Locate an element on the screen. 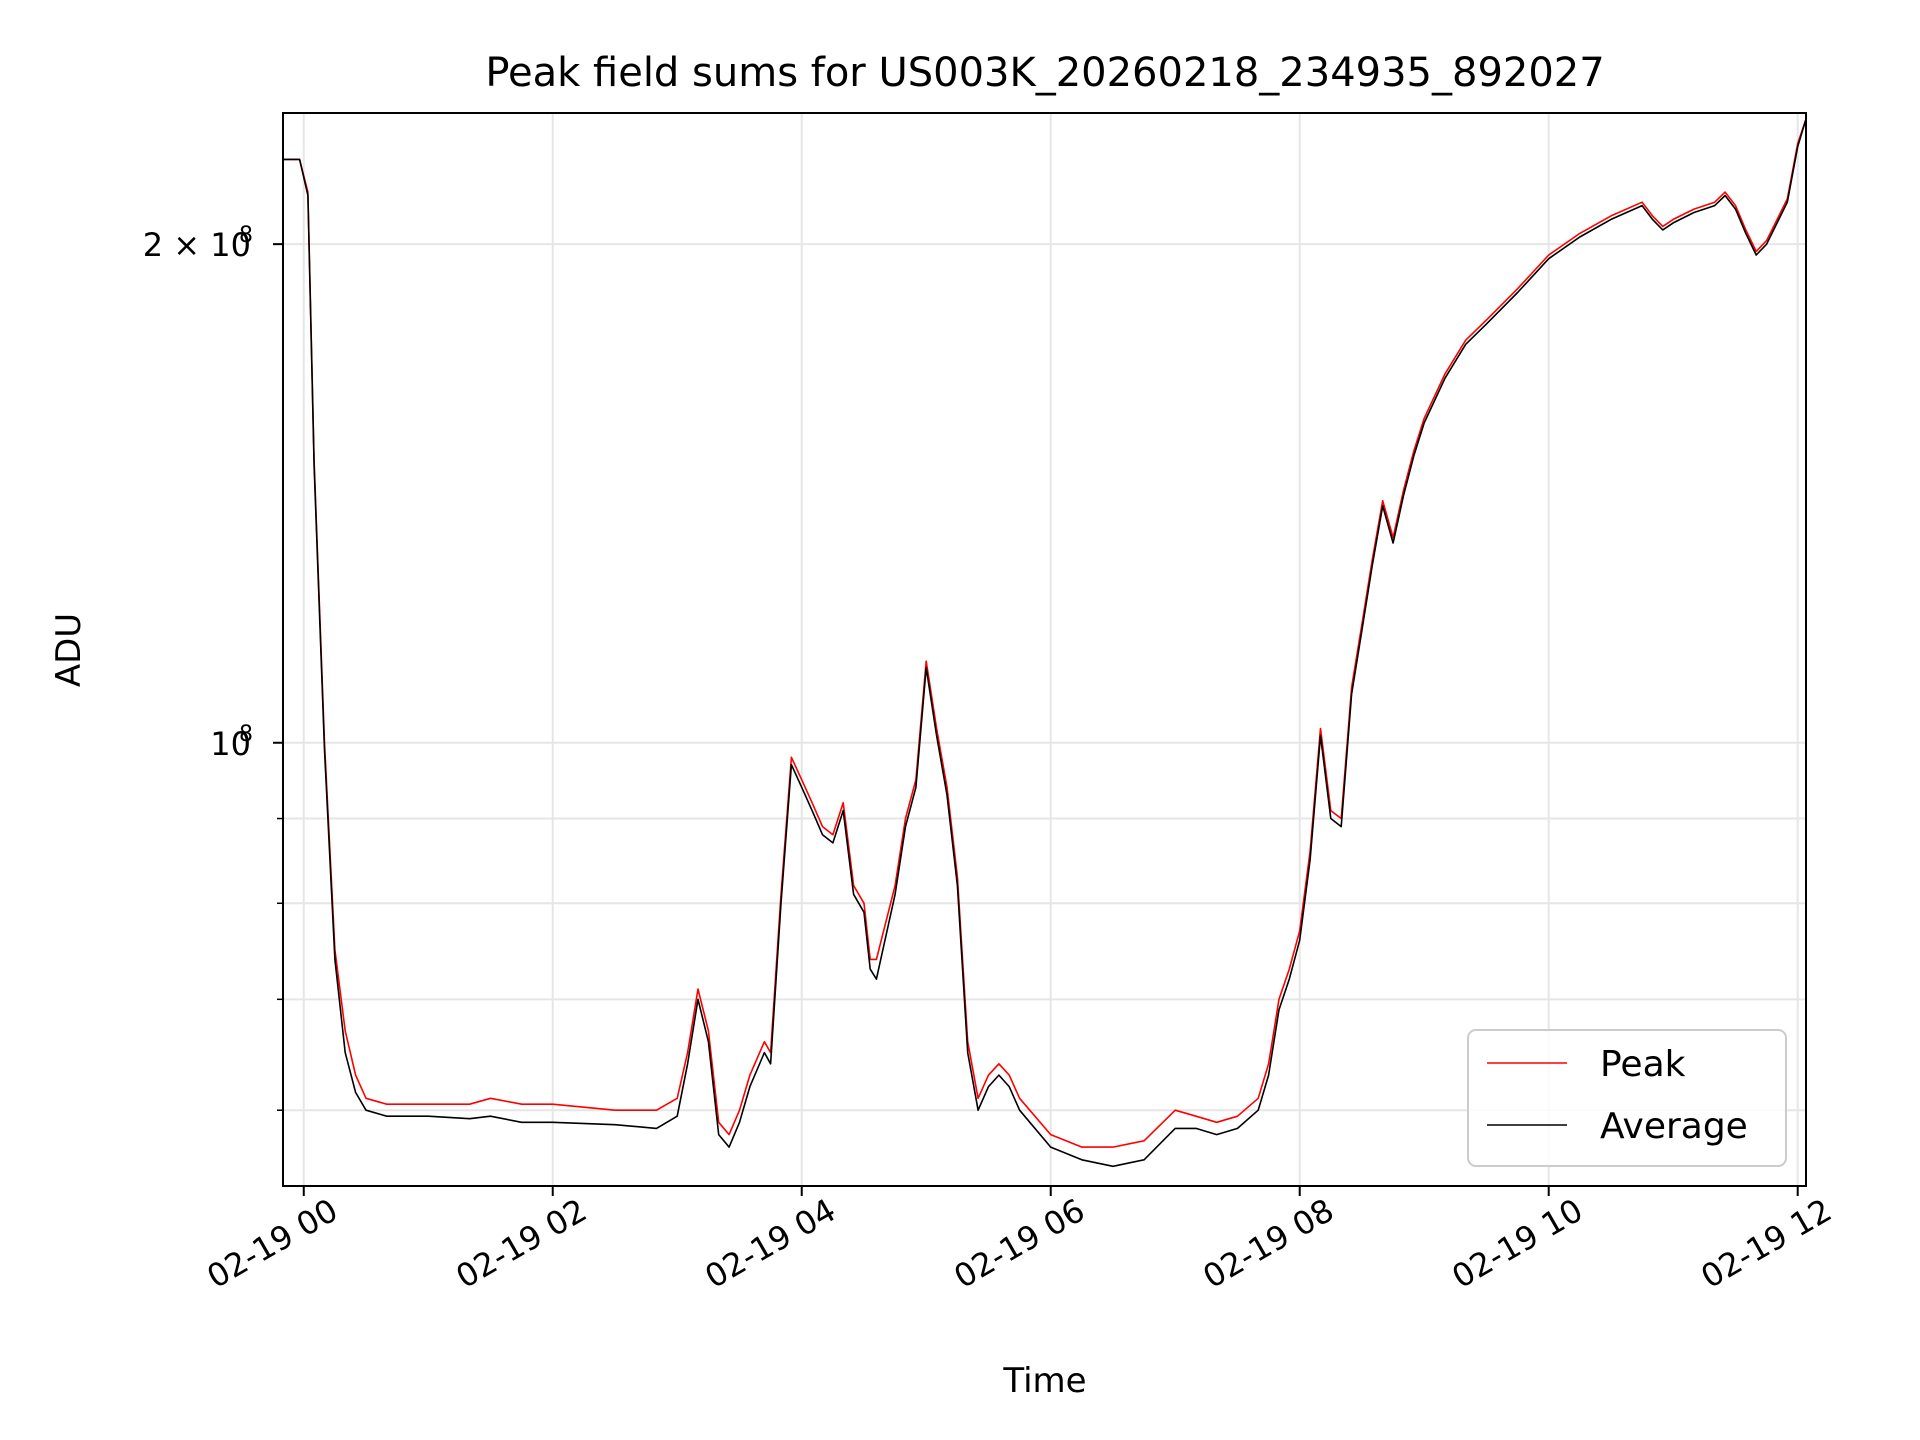 Image resolution: width=1920 pixels, height=1440 pixels. y-axis-label: ADU is located at coordinates (69, 650).